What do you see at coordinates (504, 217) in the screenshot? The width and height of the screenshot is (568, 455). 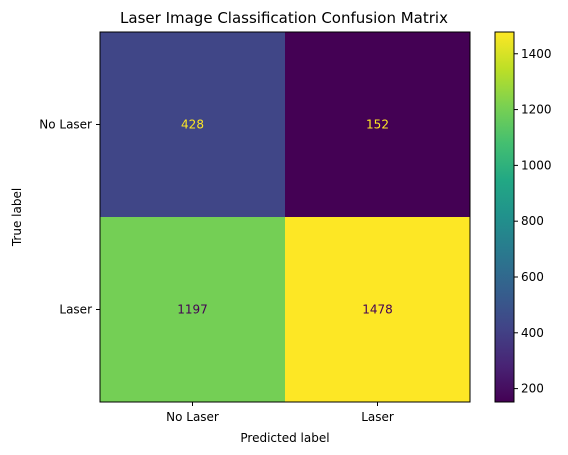 I see `colorbar` at bounding box center [504, 217].